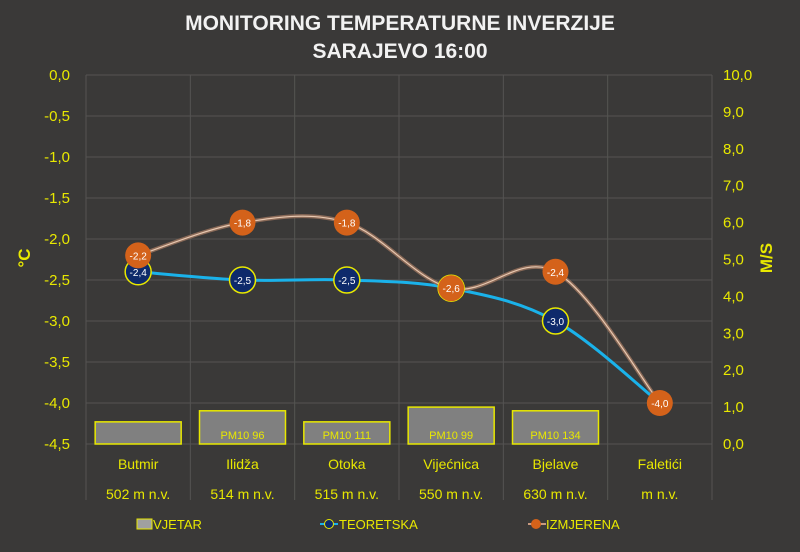  Describe the element at coordinates (59, 75) in the screenshot. I see `left-tick-label: 0,0` at that location.